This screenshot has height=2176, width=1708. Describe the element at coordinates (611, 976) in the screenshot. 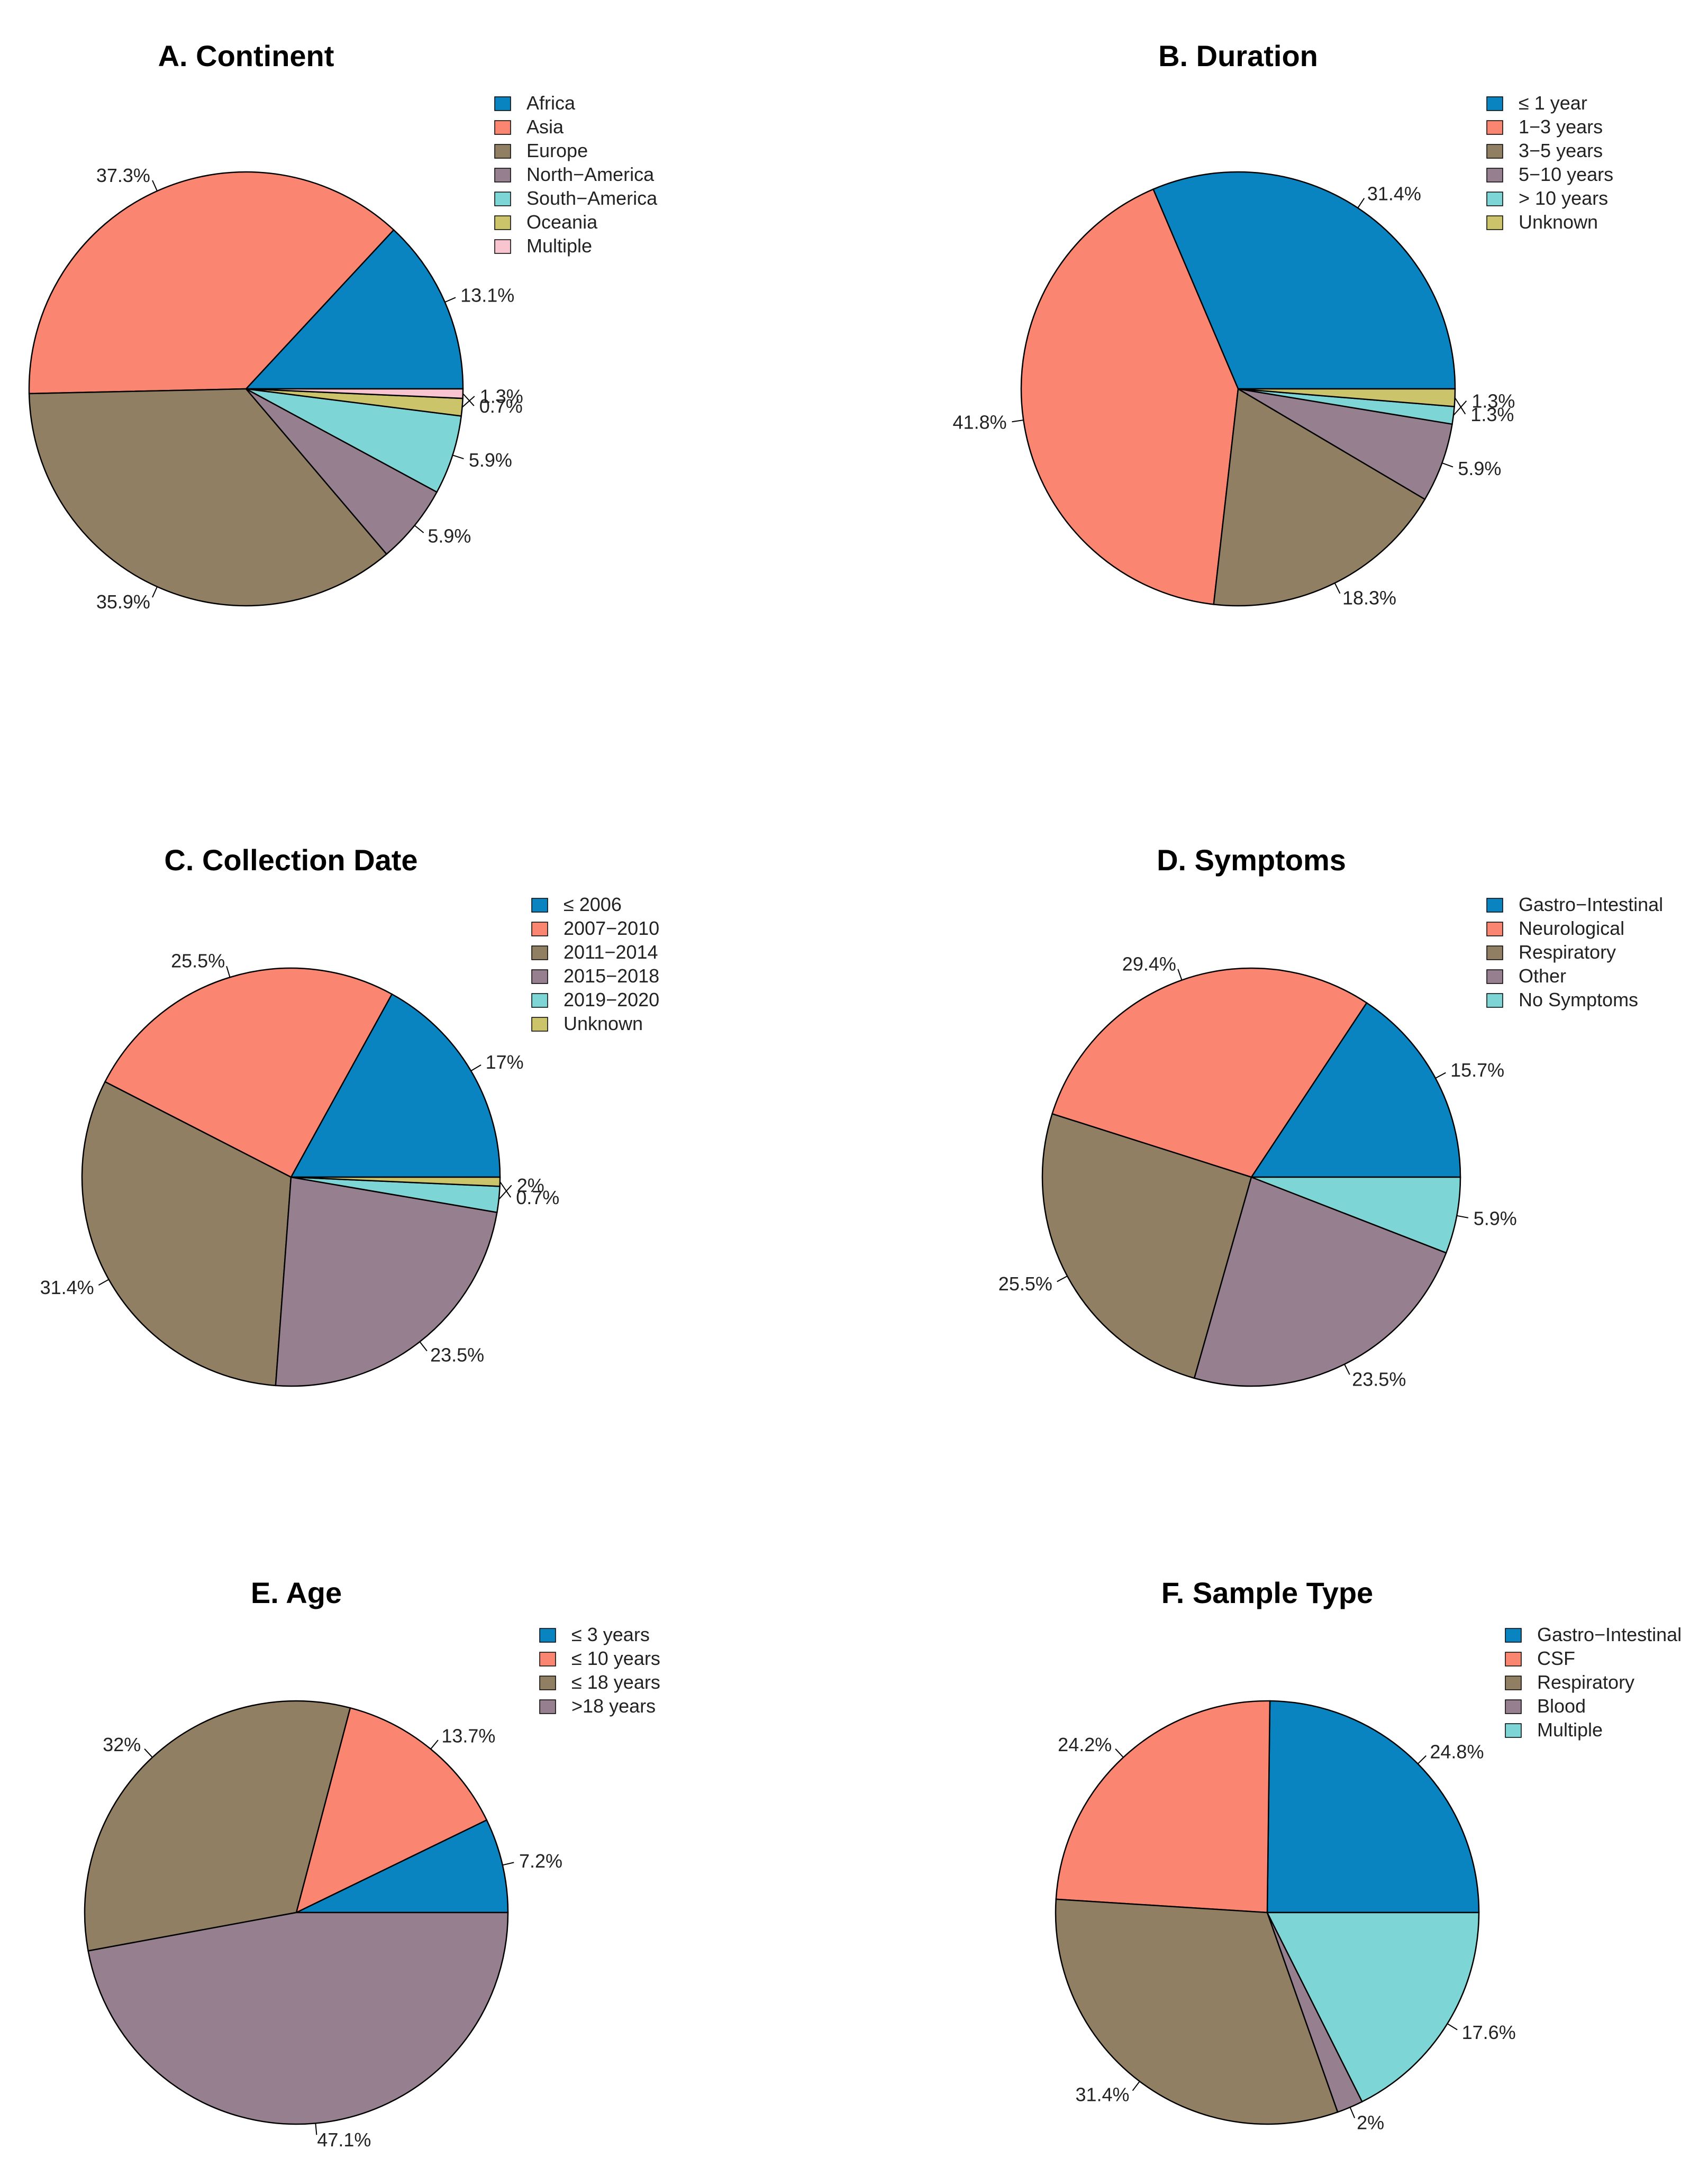

I see `legend-label-2015-2018: 2015−2018` at that location.